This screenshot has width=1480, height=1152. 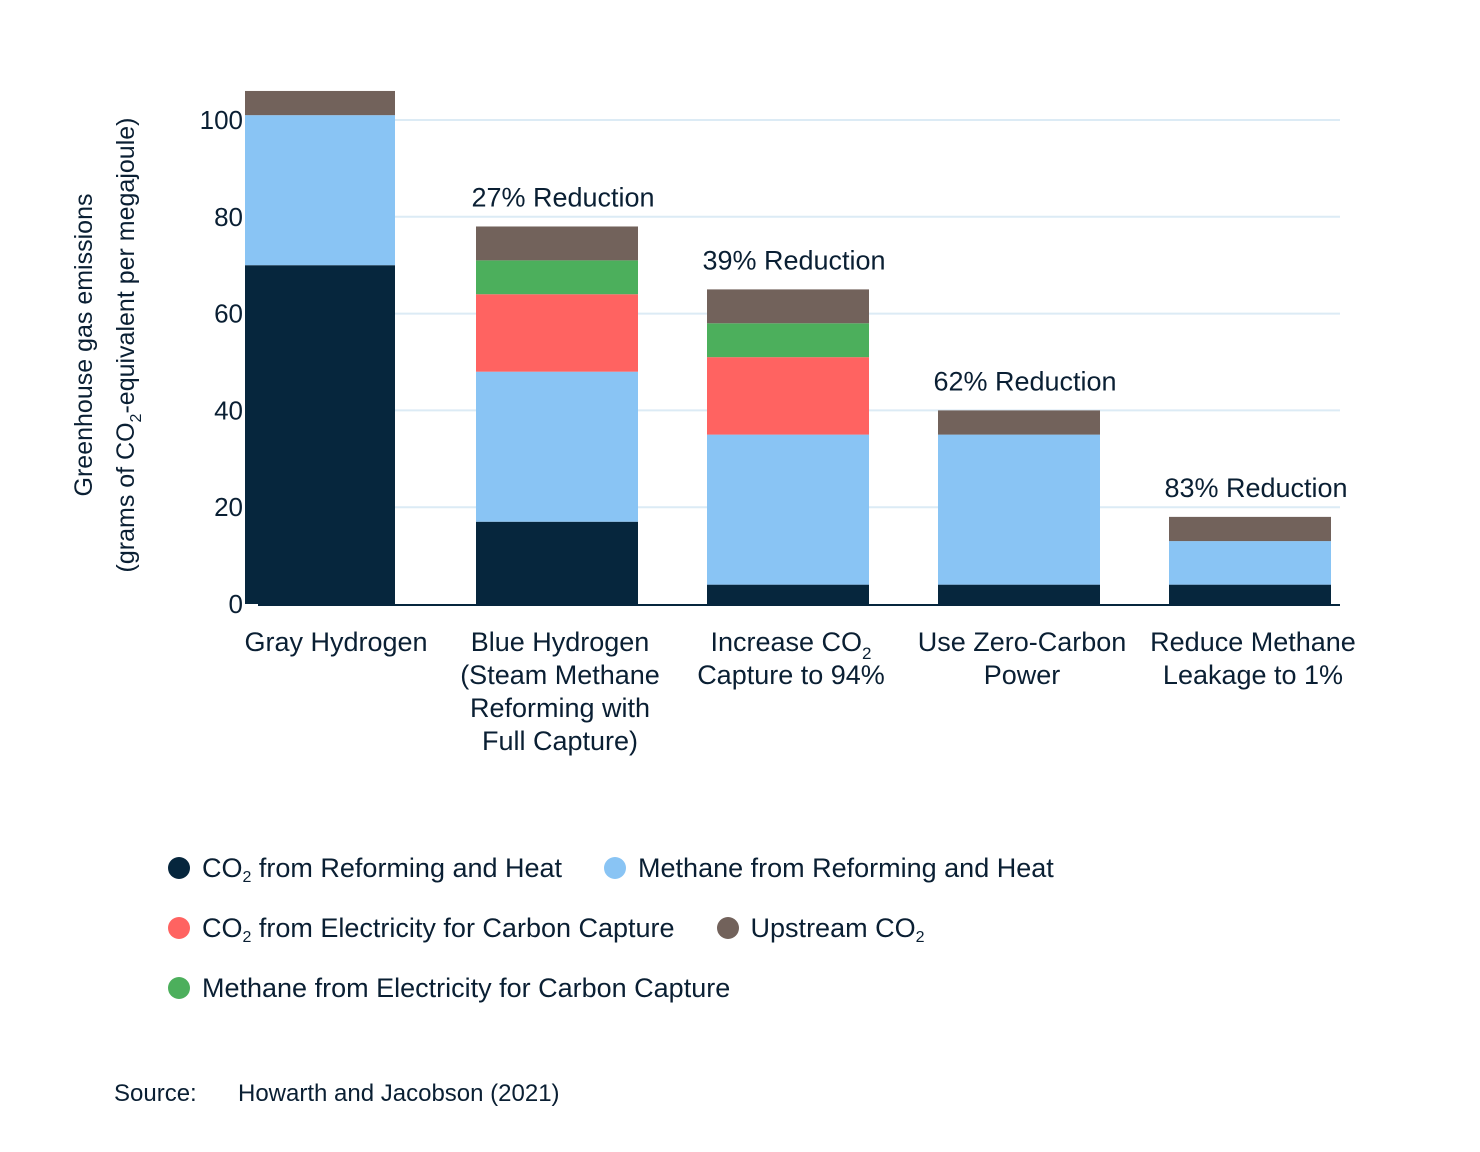 I want to click on y-tick-label: 80, so click(x=228, y=217).